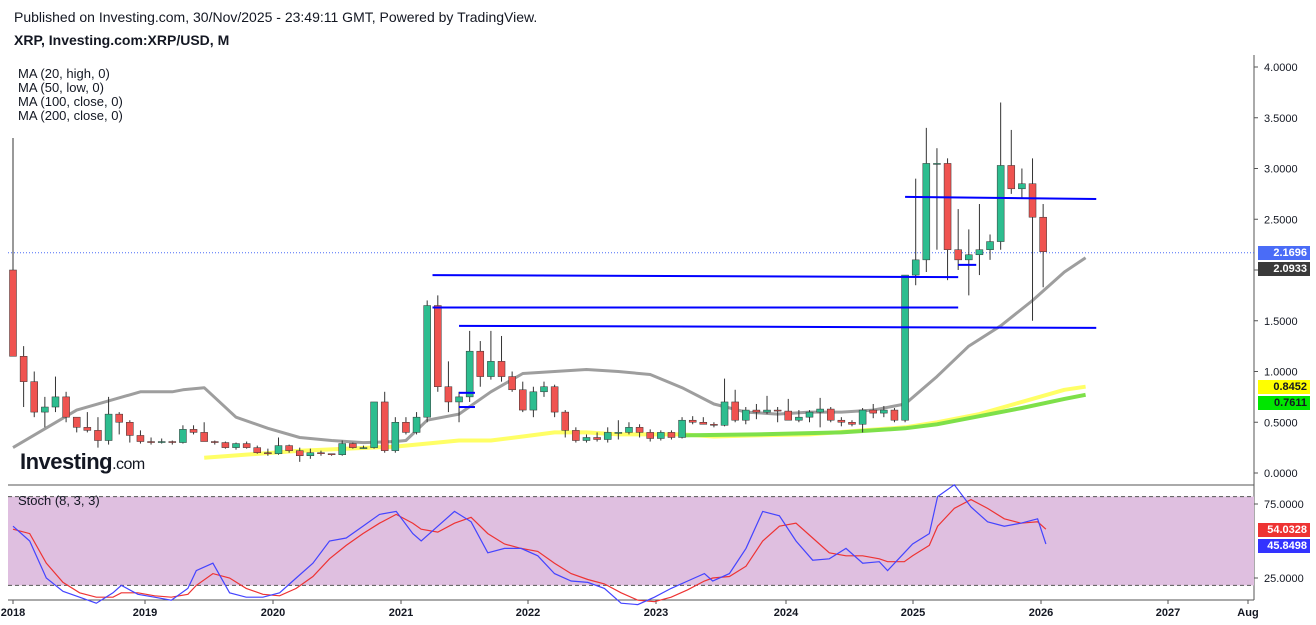  What do you see at coordinates (61, 87) in the screenshot?
I see `ma-label-50: MA (50, low, 0)` at bounding box center [61, 87].